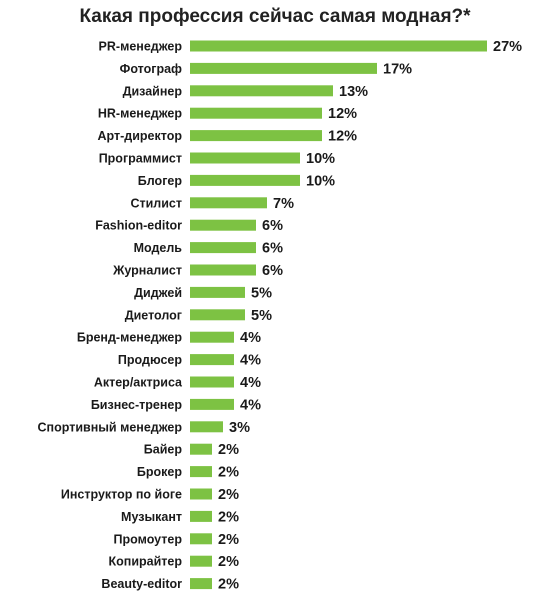 The height and width of the screenshot is (599, 550). Describe the element at coordinates (153, 315) in the screenshot. I see `category-label: Диетолог` at that location.